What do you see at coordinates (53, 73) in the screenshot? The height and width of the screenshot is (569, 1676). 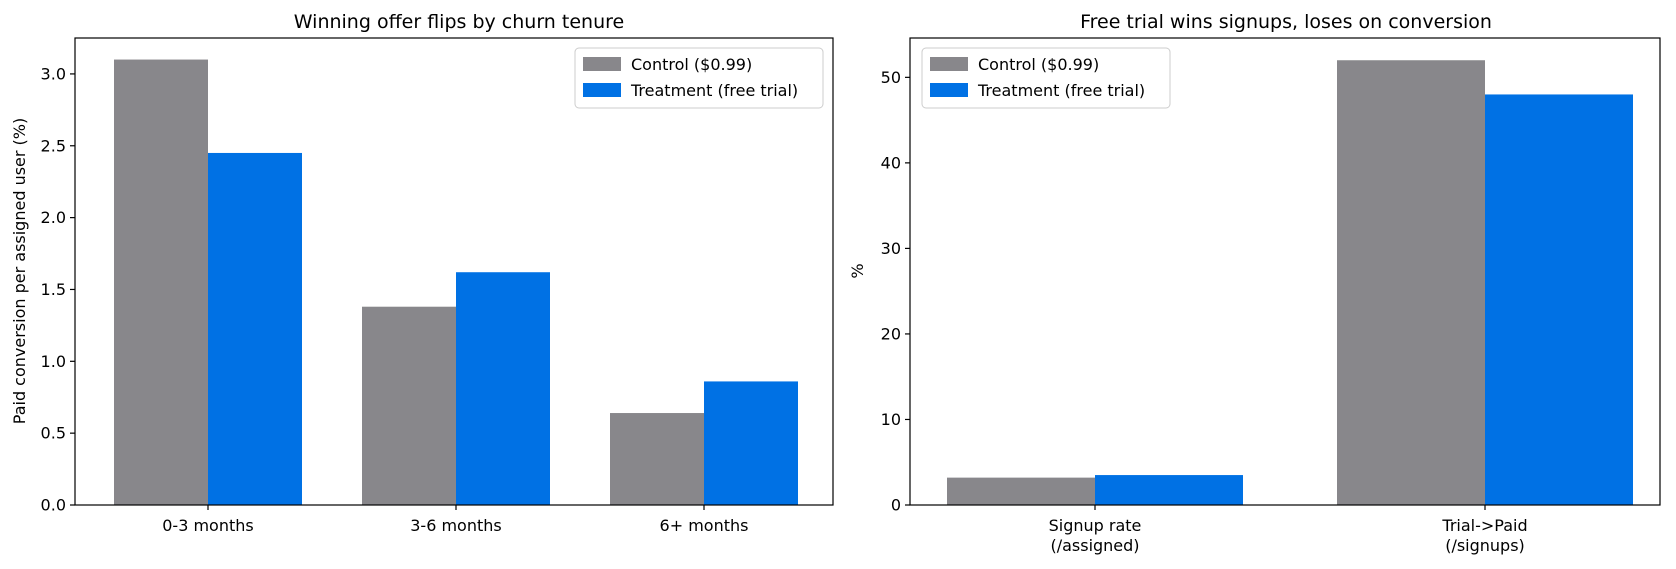 I see `y-tick-label: 3.0` at bounding box center [53, 73].